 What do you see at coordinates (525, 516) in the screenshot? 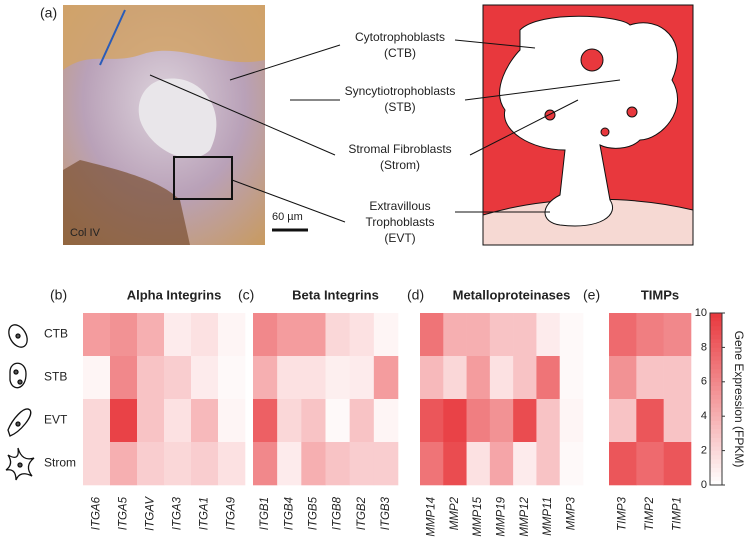
I see `column-label: MMP12` at bounding box center [525, 516].